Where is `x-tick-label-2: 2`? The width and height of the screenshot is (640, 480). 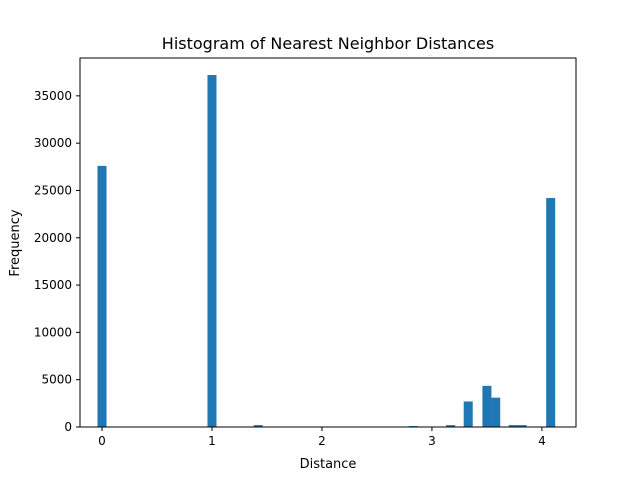
x-tick-label-2: 2 is located at coordinates (322, 441).